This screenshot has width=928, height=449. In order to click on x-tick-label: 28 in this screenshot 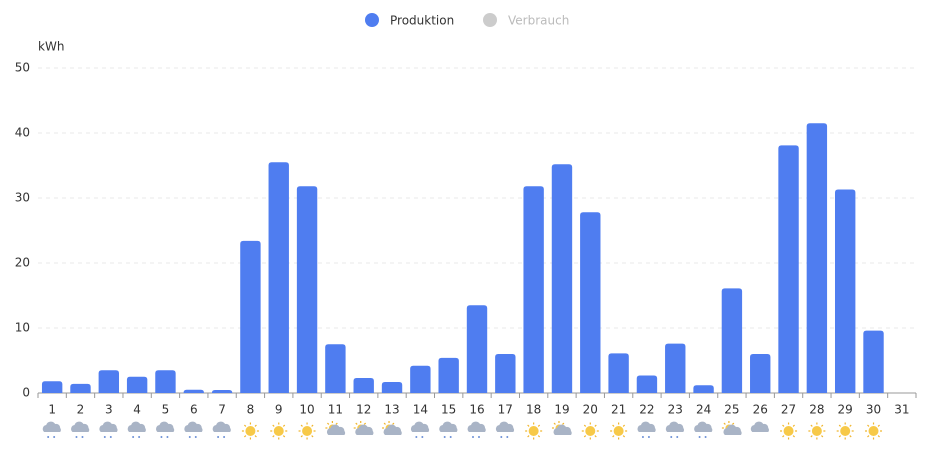, I will do `click(816, 410)`.